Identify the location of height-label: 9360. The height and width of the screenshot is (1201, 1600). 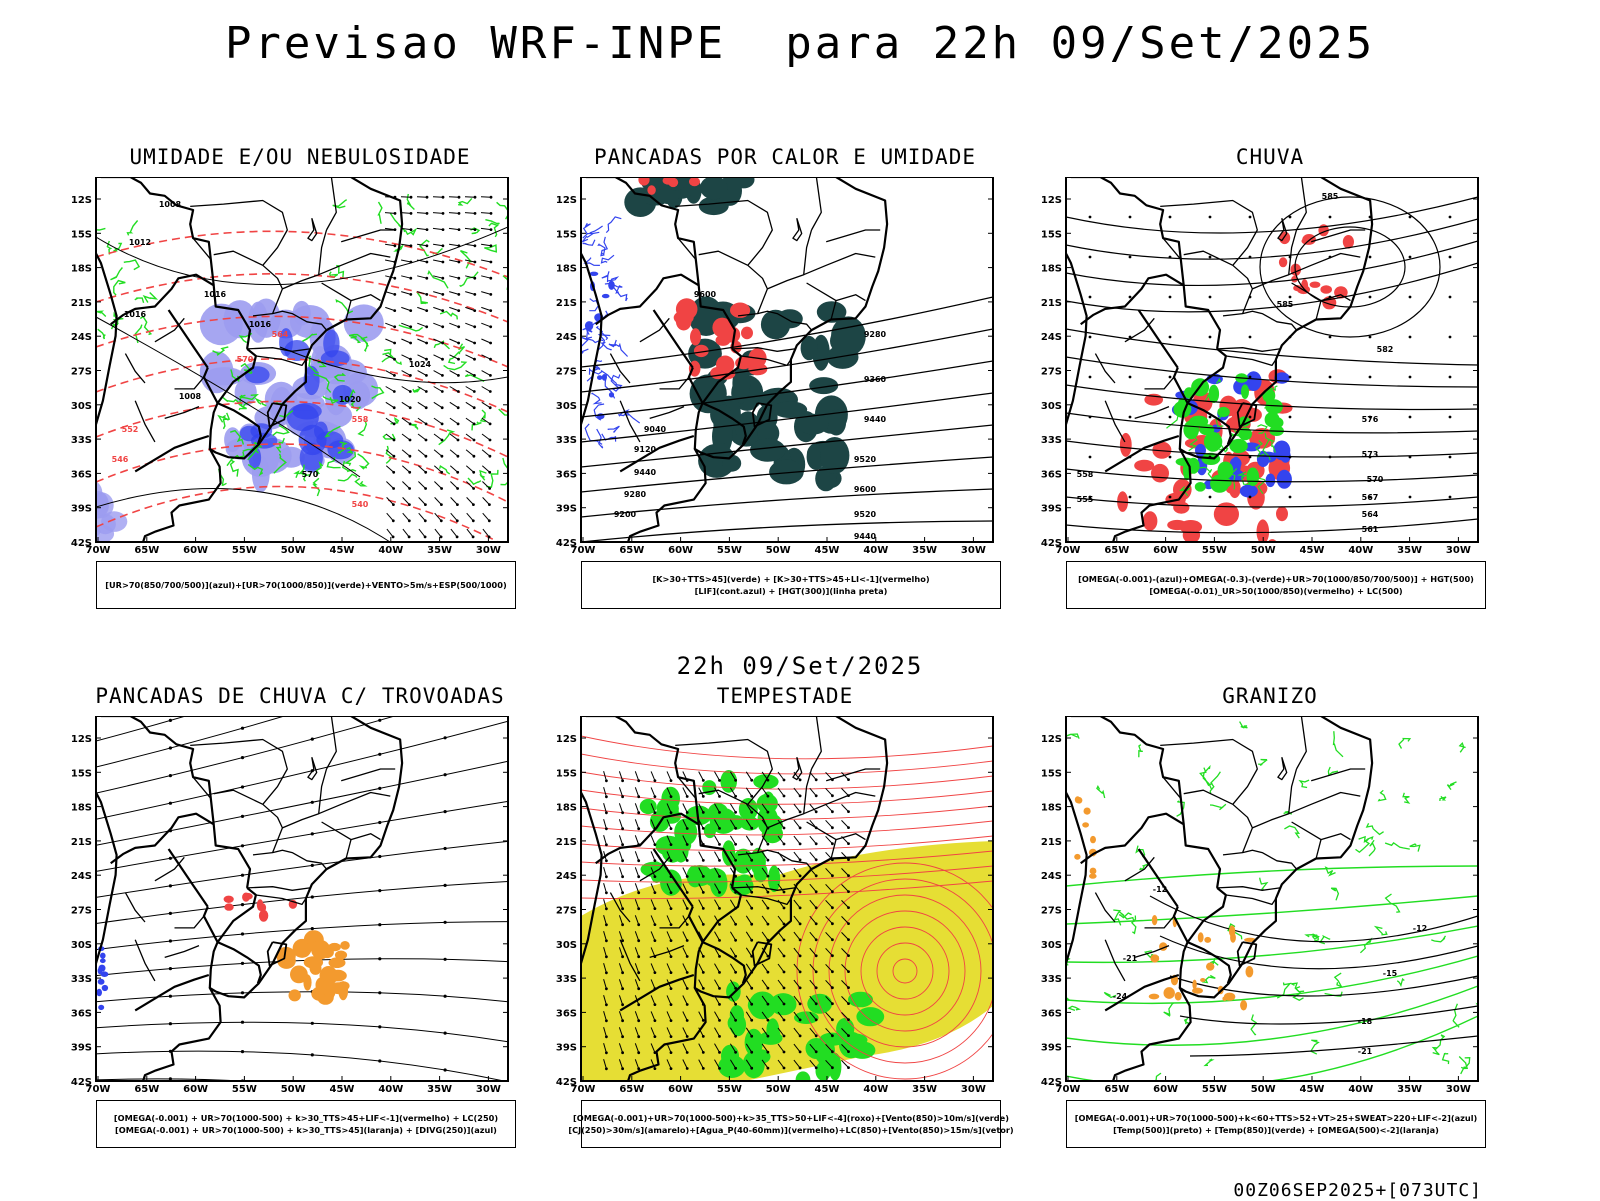
(875, 379).